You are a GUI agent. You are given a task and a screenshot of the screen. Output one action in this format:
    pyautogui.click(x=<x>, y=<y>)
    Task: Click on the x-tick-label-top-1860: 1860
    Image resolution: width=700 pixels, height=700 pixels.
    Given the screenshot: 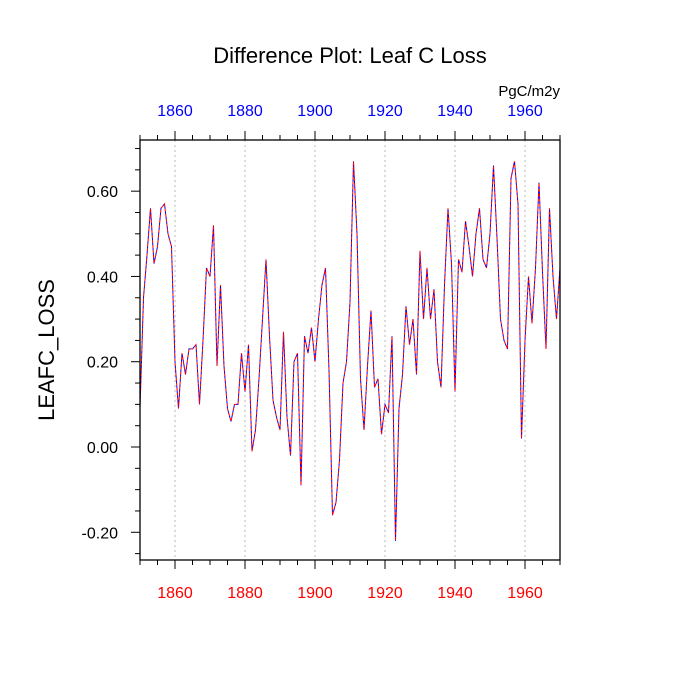 What is the action you would take?
    pyautogui.click(x=175, y=111)
    